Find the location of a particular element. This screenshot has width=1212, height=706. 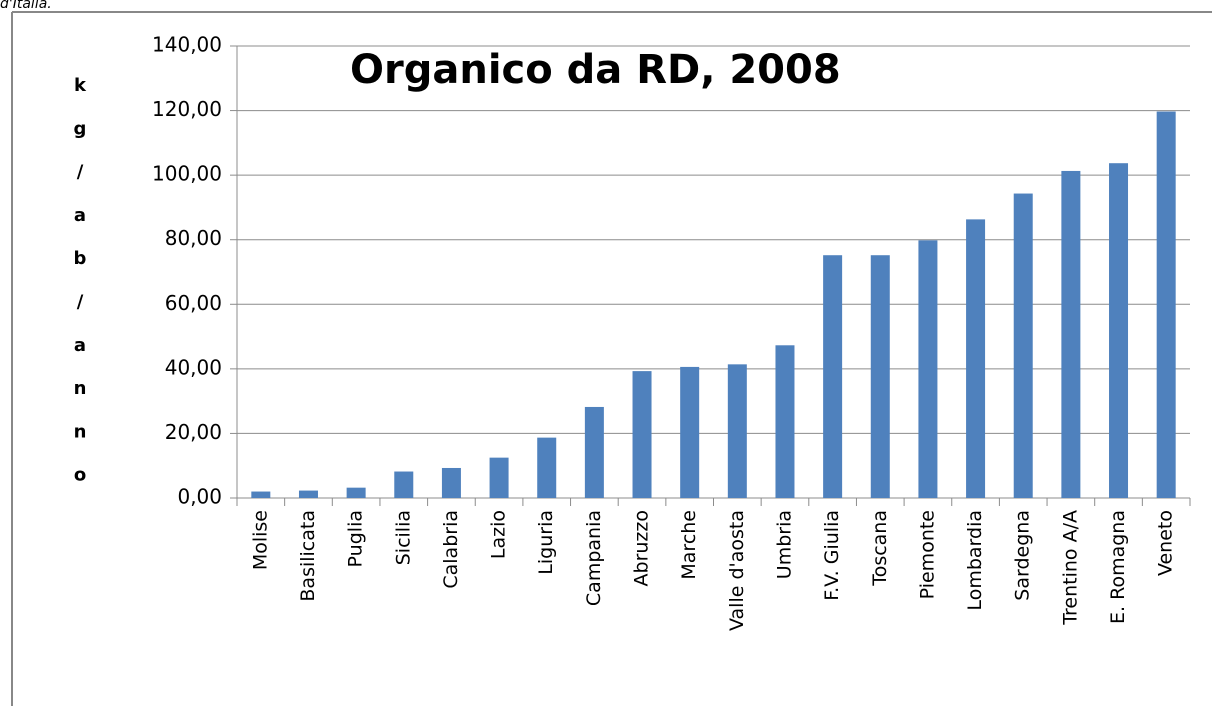

x-tick-label: Abruzzo is located at coordinates (642, 548).